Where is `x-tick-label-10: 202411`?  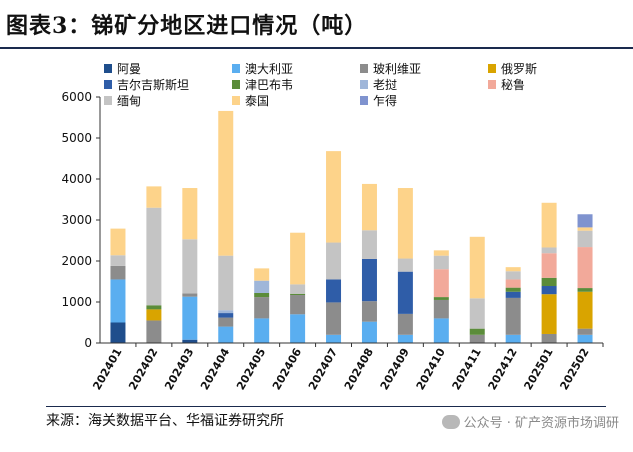
x-tick-label-10: 202411 is located at coordinates (467, 369).